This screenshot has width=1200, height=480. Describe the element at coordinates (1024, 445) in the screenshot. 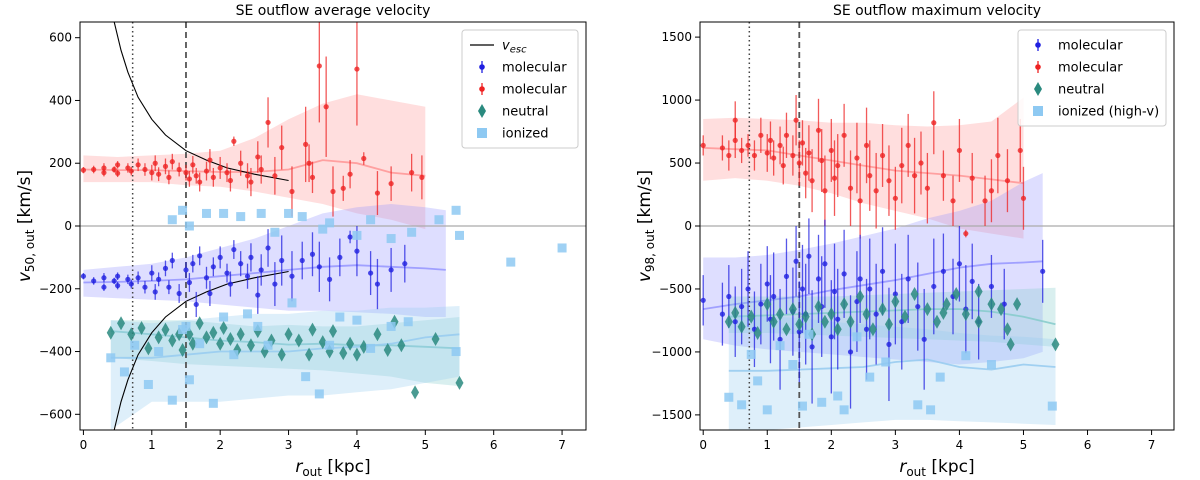

I see `x-tick-label: 5` at that location.